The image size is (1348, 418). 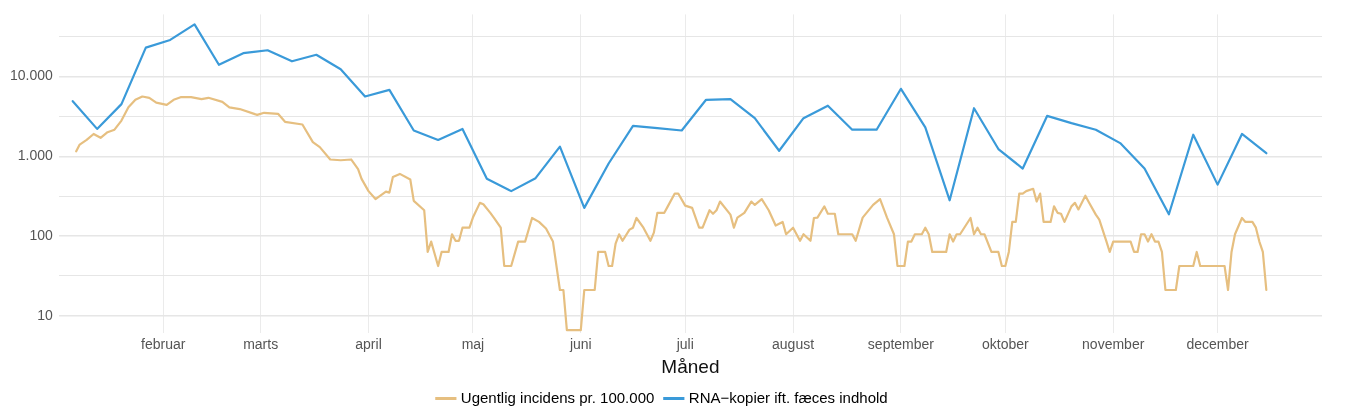 I want to click on x-tick-label: april, so click(x=368, y=343).